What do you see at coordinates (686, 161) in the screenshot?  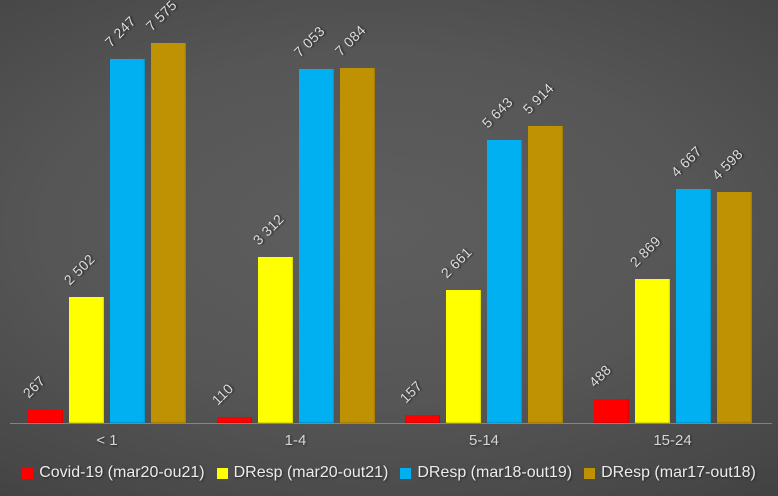 I see `bar-value-label: 4 667` at bounding box center [686, 161].